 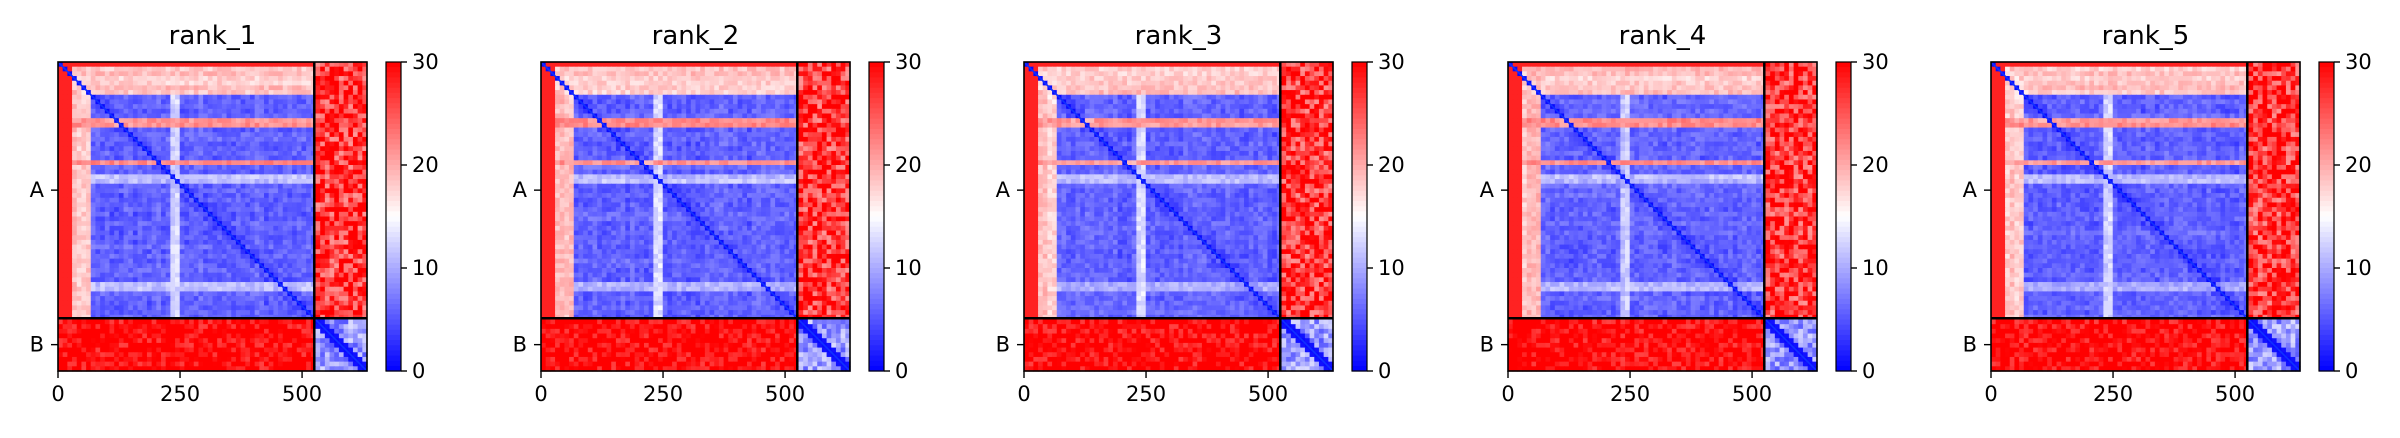 What do you see at coordinates (393, 317) in the screenshot?
I see `colorbar-band` at bounding box center [393, 317].